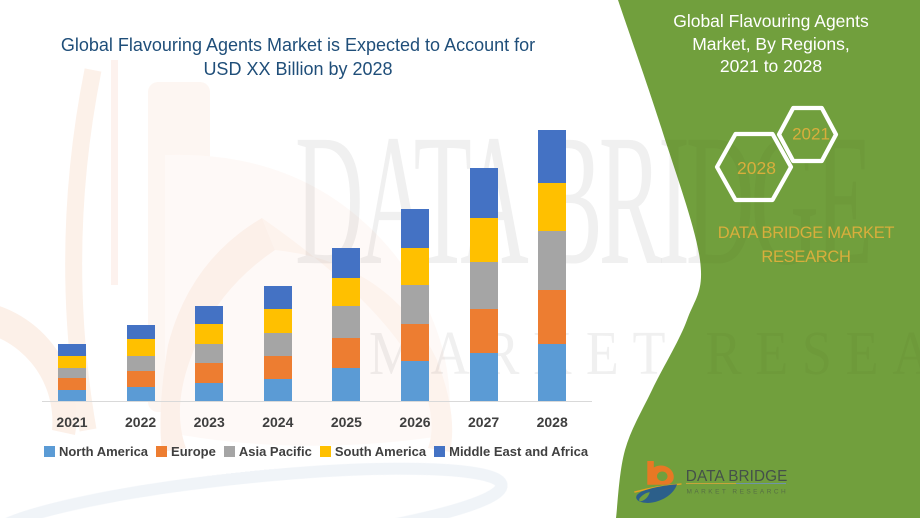 This screenshot has width=920, height=518. I want to click on svg-text: DATA BRIDGE, so click(737, 476).